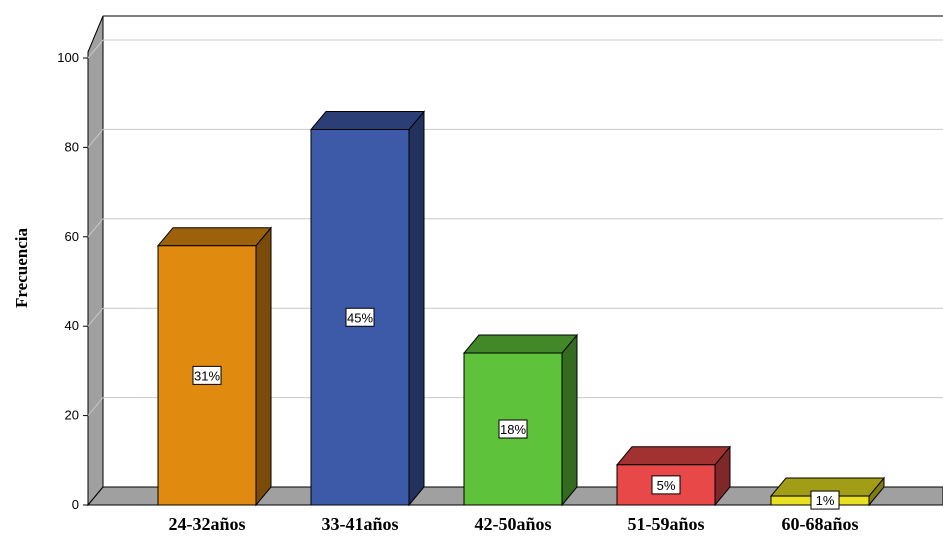 The width and height of the screenshot is (943, 536). I want to click on x-tick-label: 60-68años, so click(819, 524).